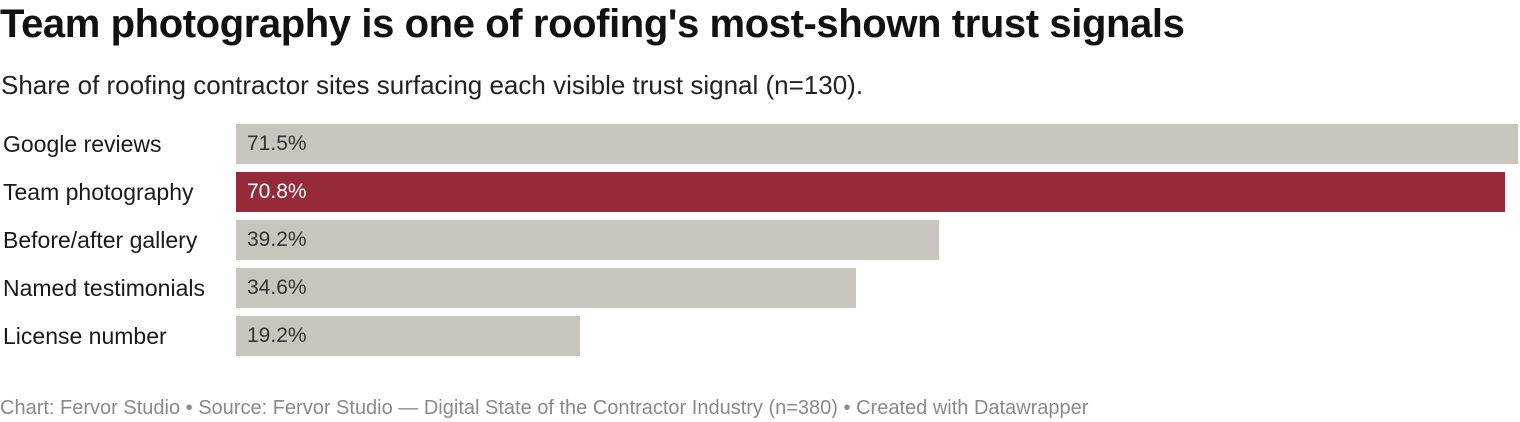 The width and height of the screenshot is (1520, 422). I want to click on highlighted-bar, so click(870, 192).